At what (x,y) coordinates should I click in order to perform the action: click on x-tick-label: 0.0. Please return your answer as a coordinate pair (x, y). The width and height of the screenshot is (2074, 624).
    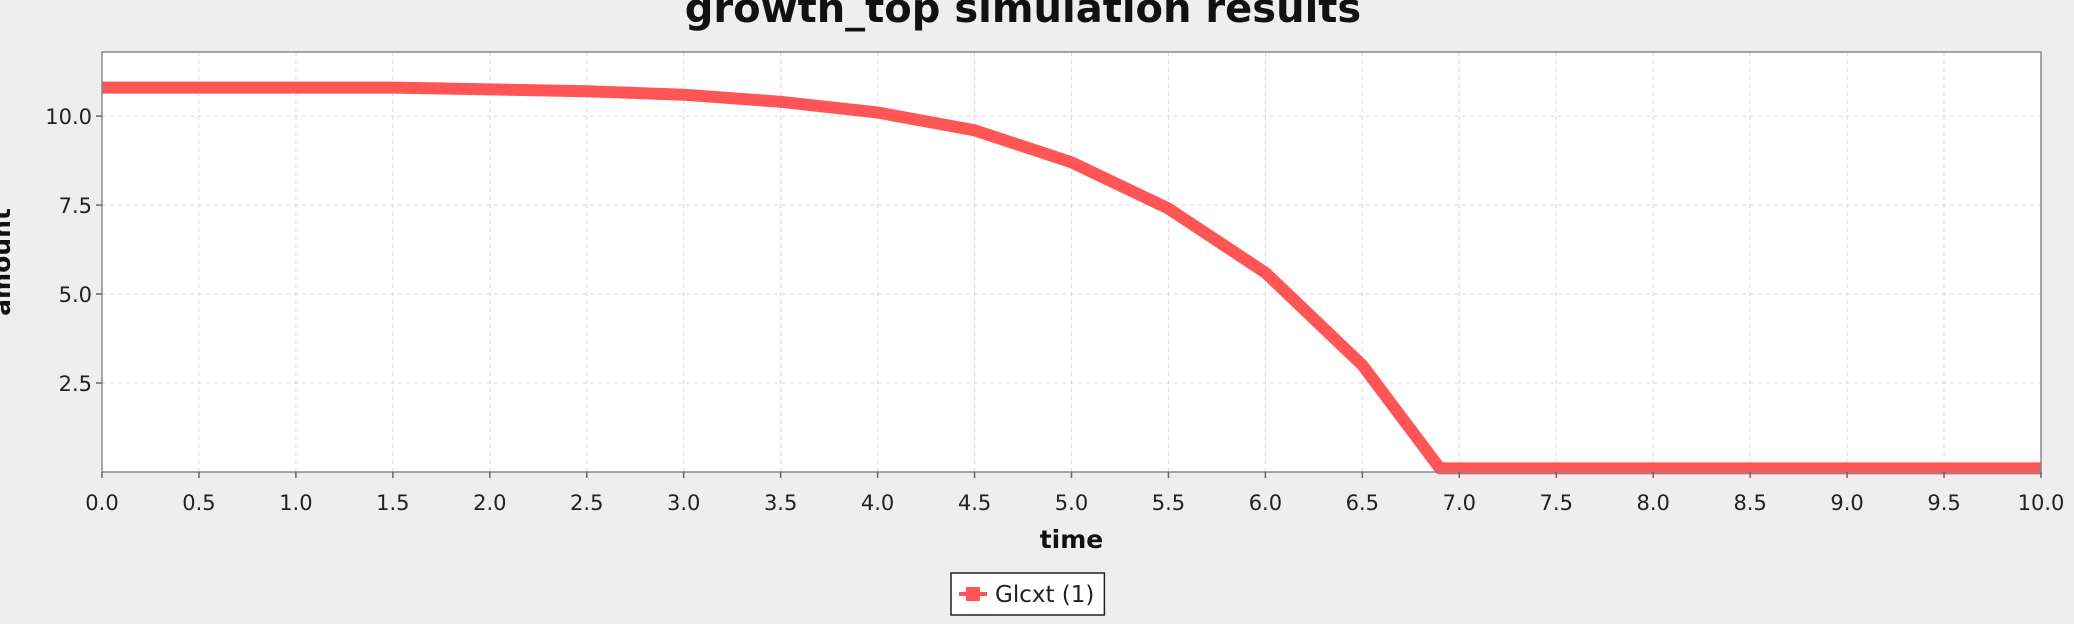
    Looking at the image, I should click on (101, 503).